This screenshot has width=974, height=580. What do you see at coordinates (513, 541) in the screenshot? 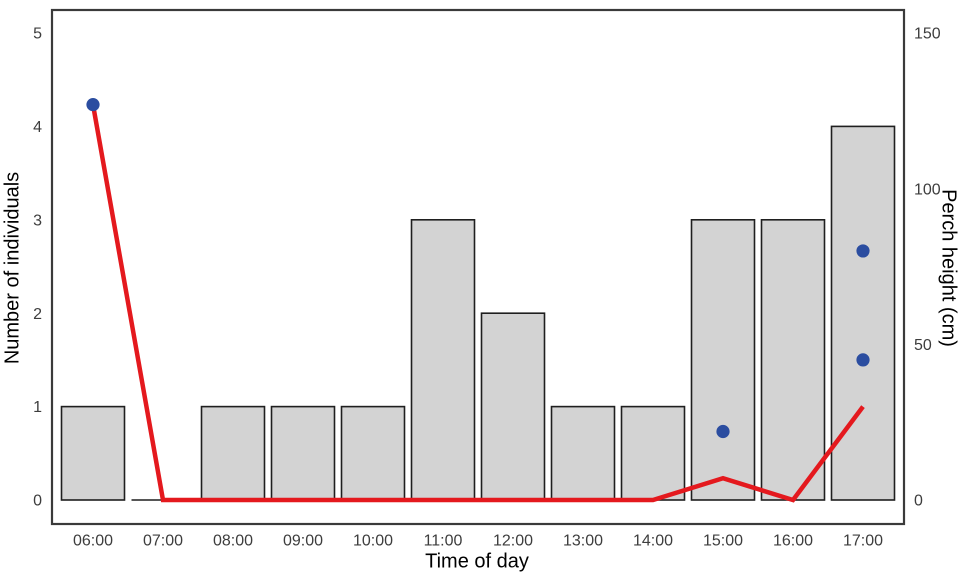
I see `x-tick-label: 12:00` at bounding box center [513, 541].